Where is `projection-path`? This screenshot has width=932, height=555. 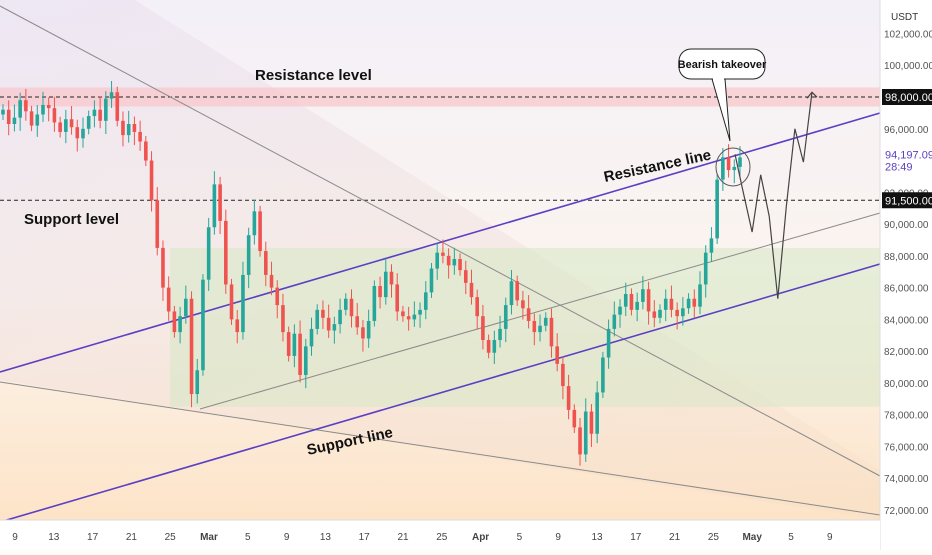
projection-path is located at coordinates (773, 195).